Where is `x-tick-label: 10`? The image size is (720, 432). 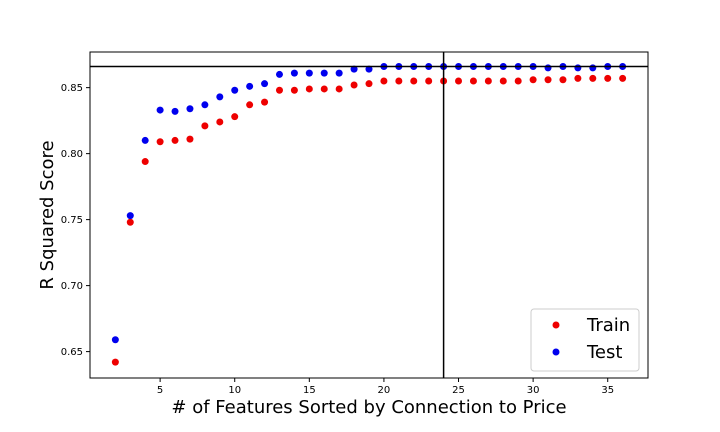
x-tick-label: 10 is located at coordinates (234, 390).